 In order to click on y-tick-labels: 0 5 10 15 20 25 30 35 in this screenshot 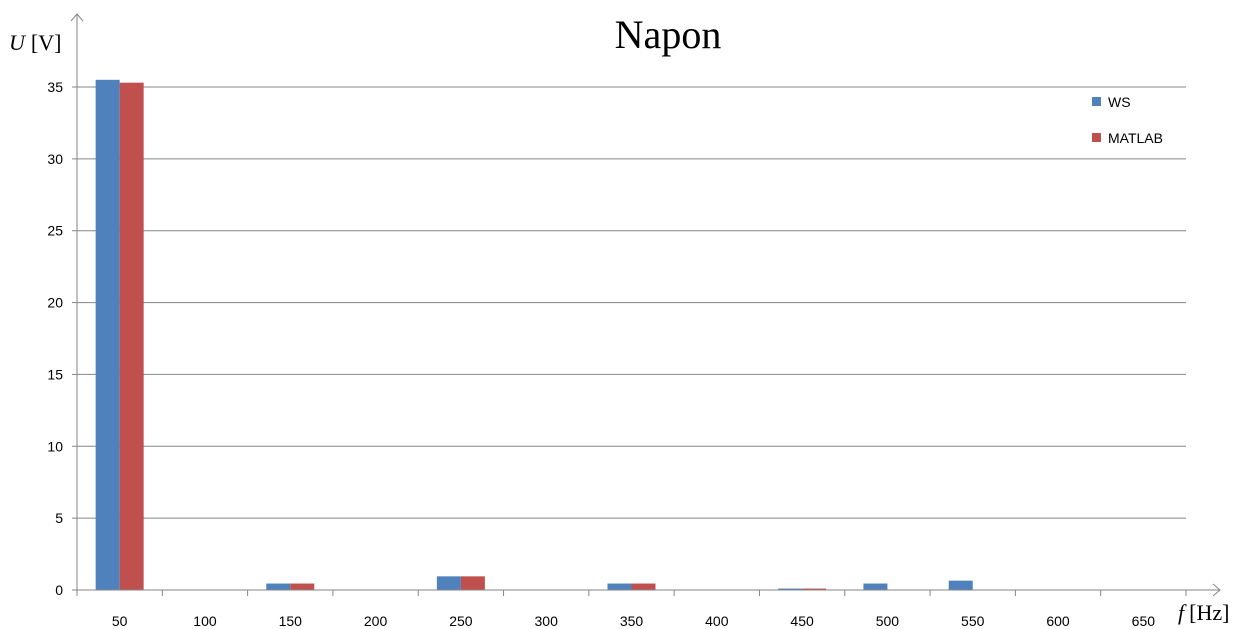, I will do `click(62, 338)`.